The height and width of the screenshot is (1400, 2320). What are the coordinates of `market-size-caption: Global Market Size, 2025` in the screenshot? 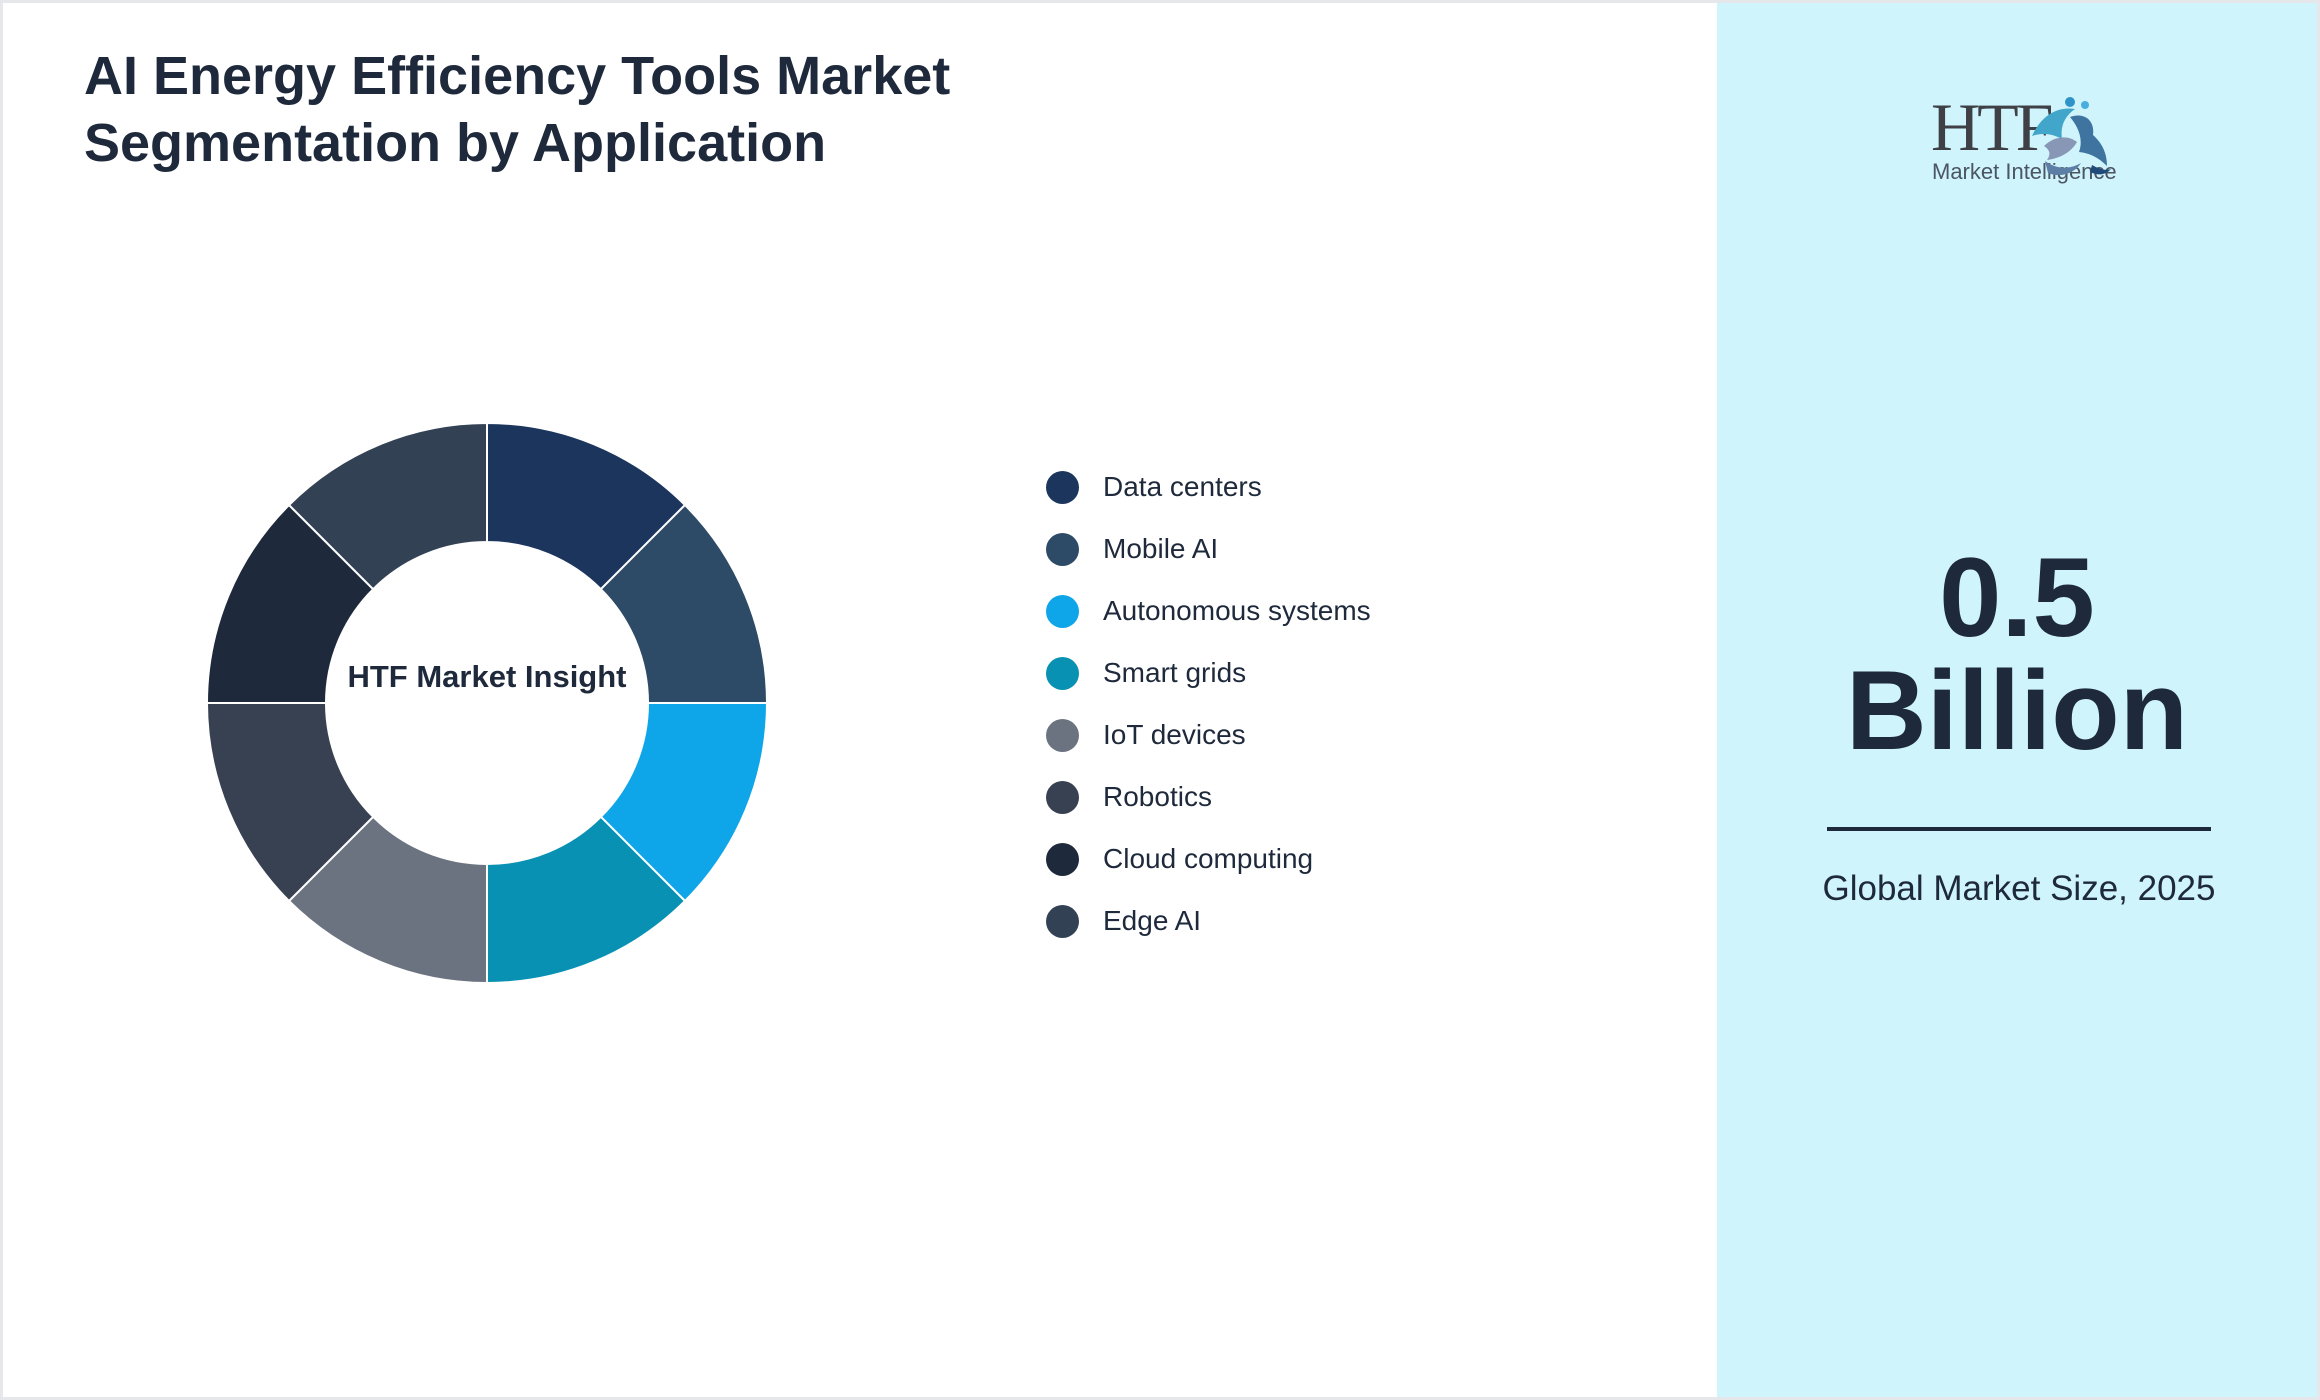 It's located at (2019, 888).